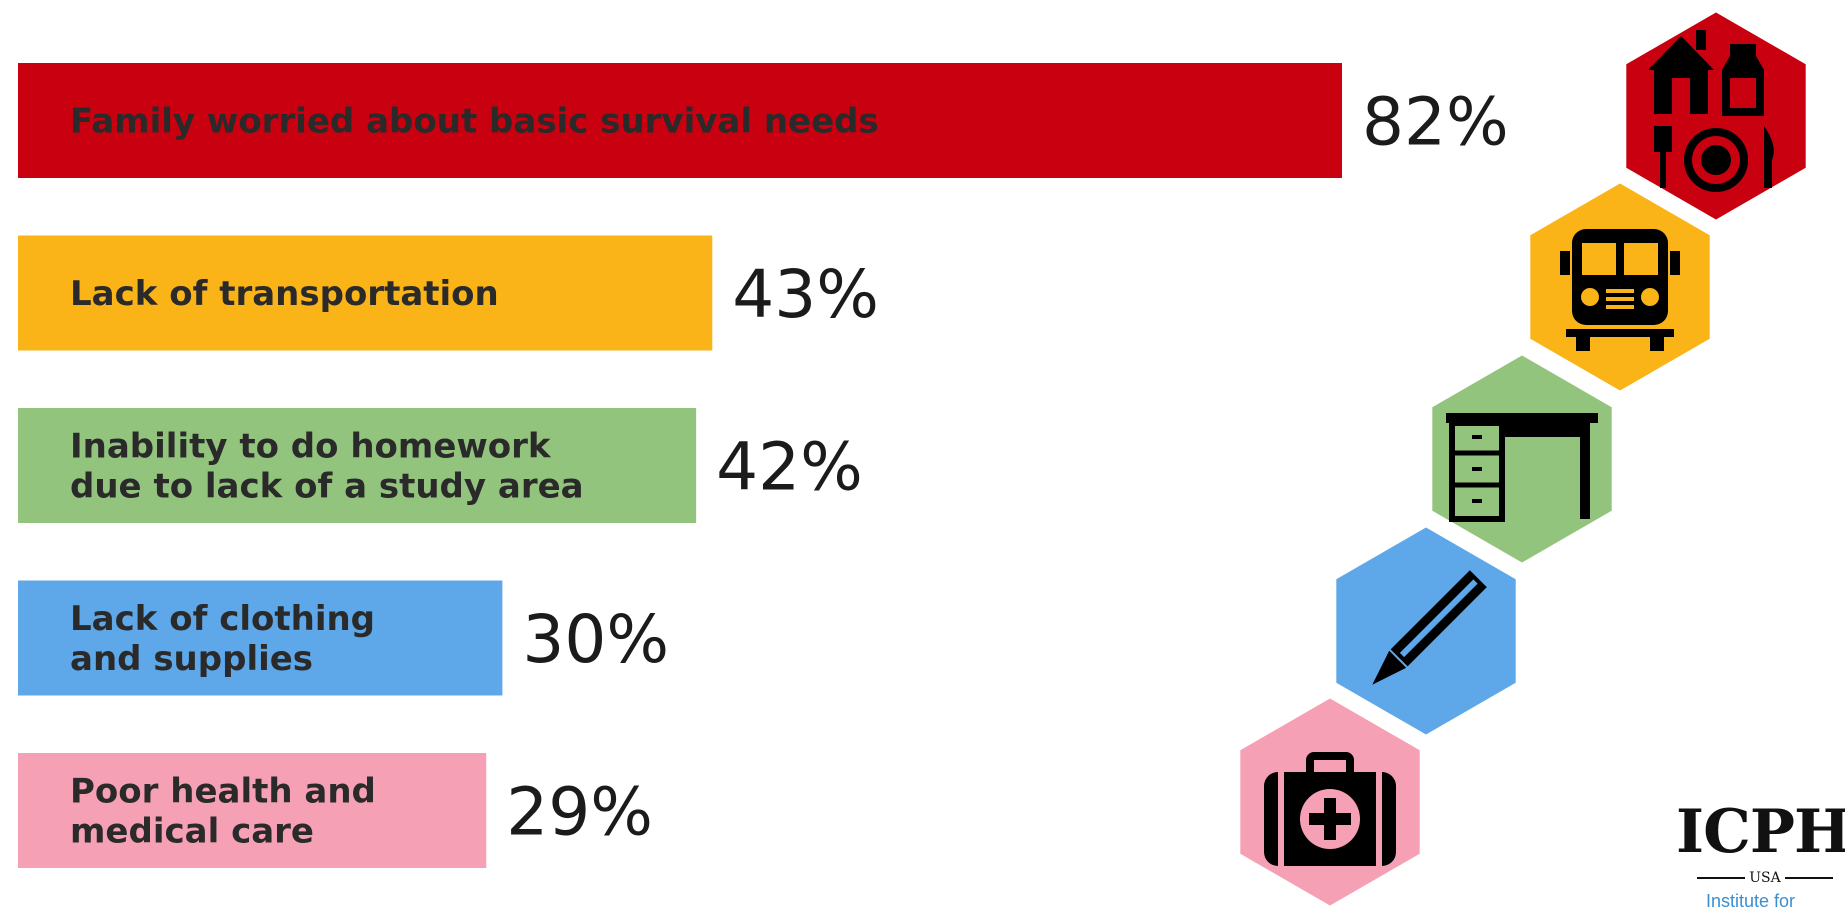 The width and height of the screenshot is (1845, 913). Describe the element at coordinates (223, 792) in the screenshot. I see `bar-label-5: Poor health and` at that location.